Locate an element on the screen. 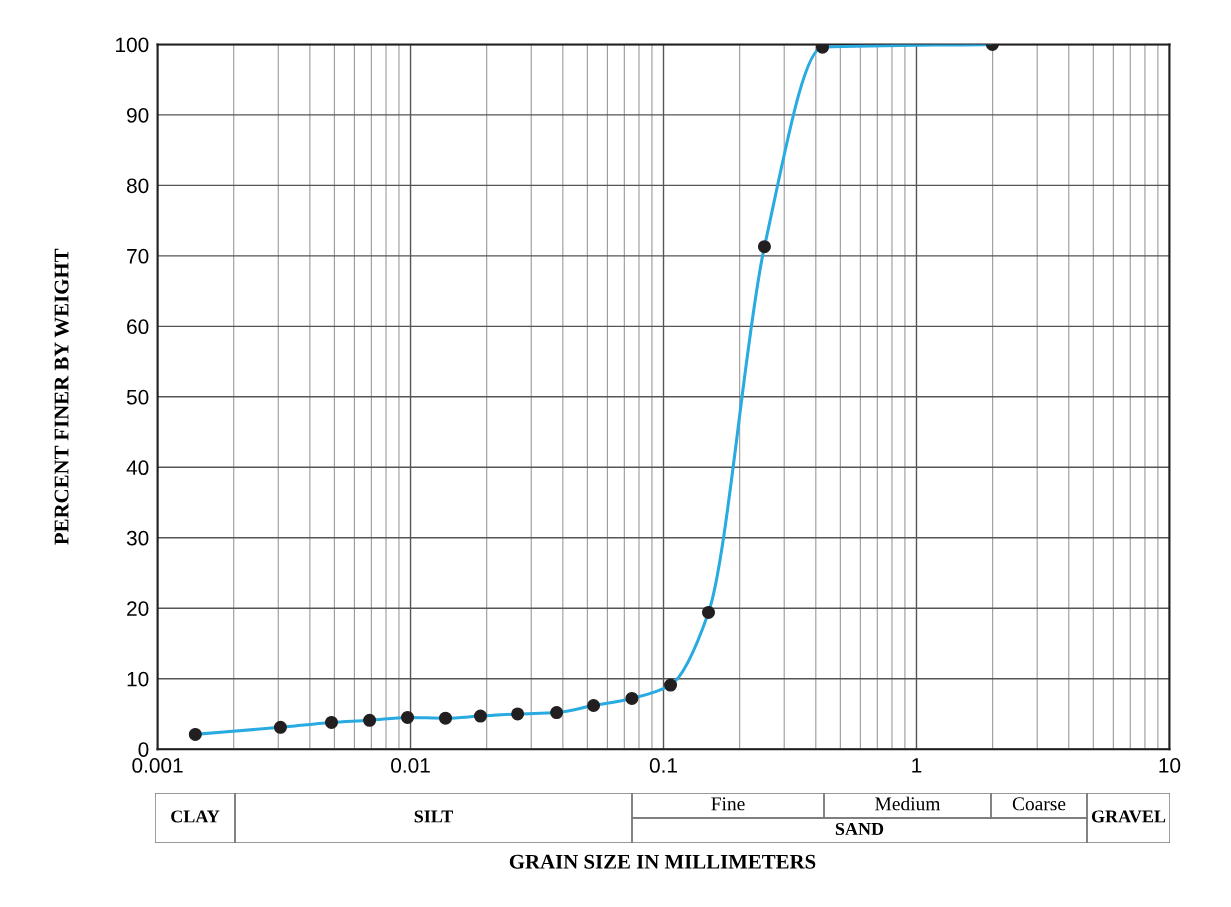  text: GRAVEL is located at coordinates (1128, 816).